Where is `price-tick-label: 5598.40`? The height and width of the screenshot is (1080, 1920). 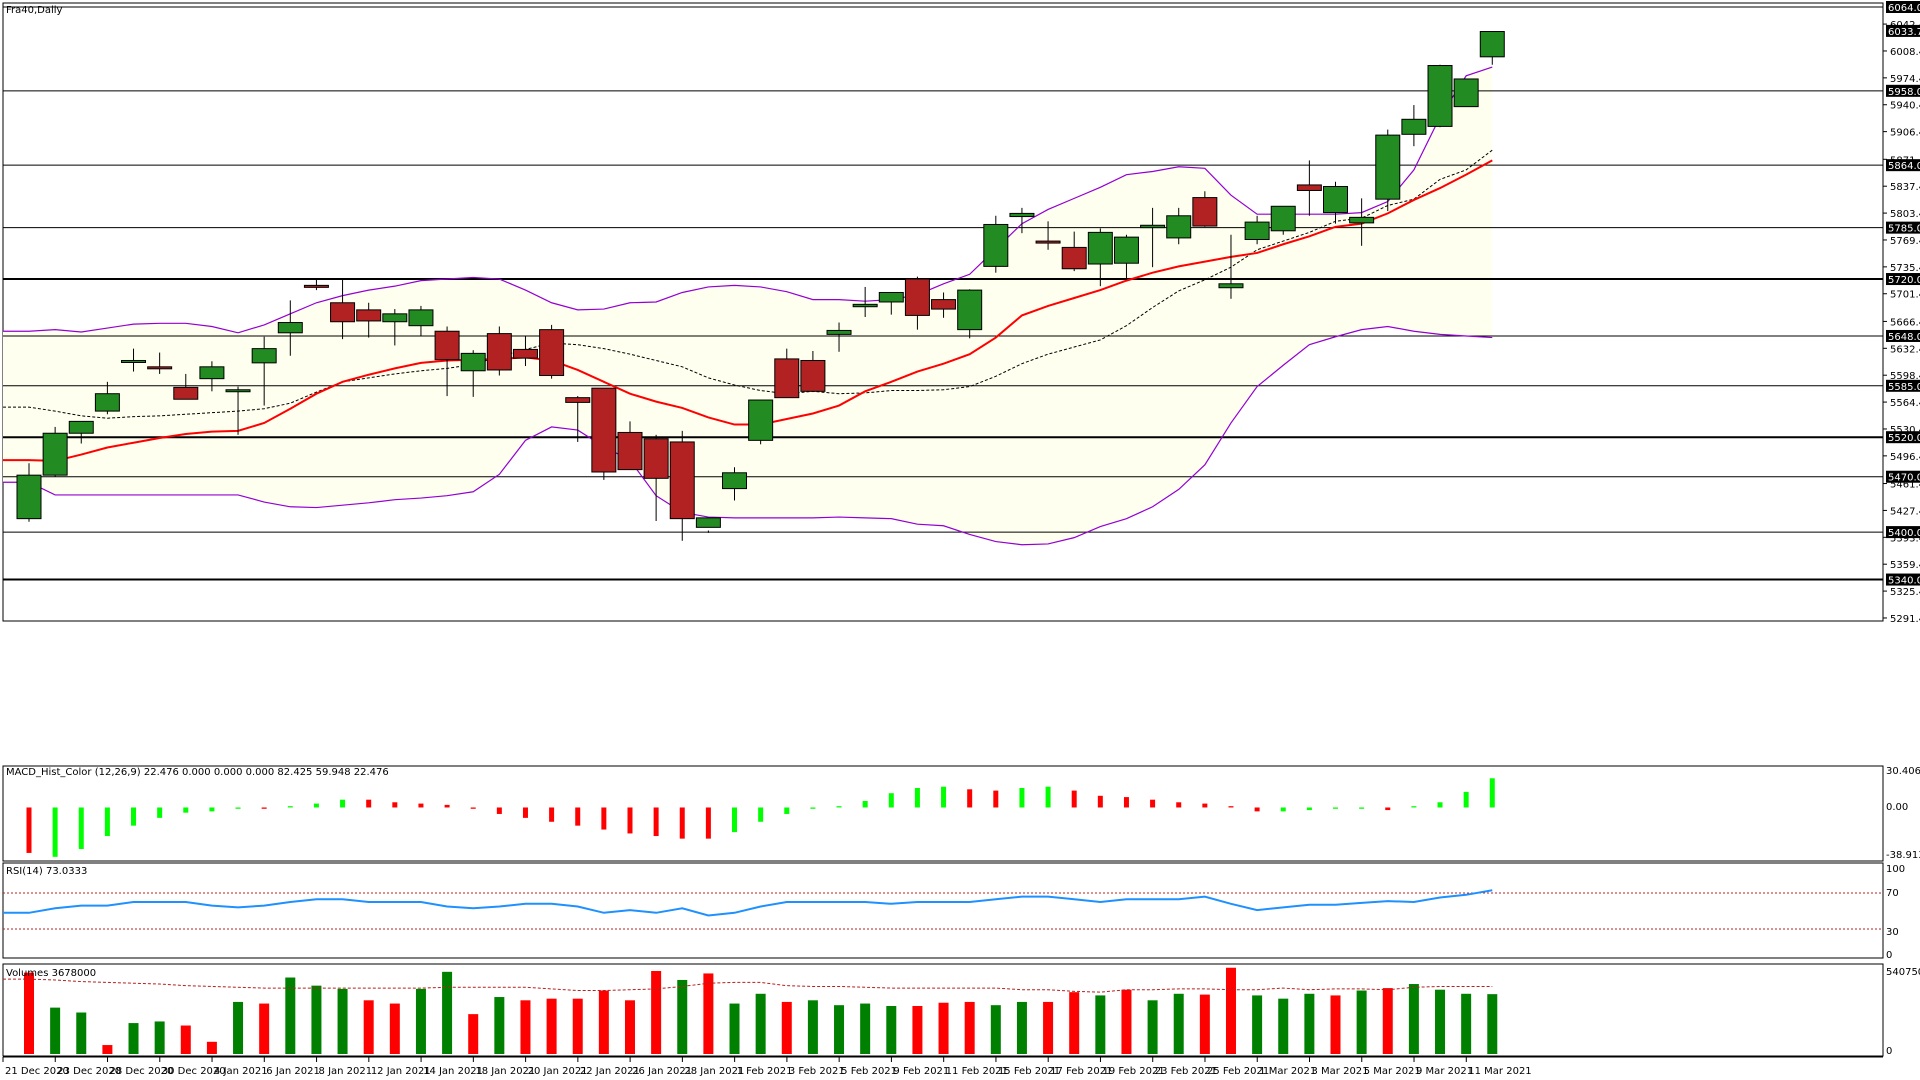
price-tick-label: 5598.40 is located at coordinates (1905, 376).